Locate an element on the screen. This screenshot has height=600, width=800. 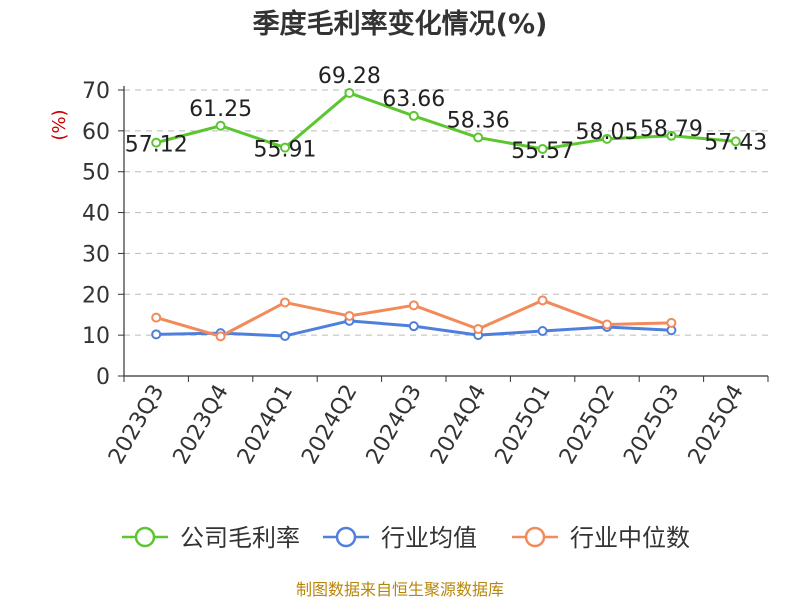
data-label: 55.57 is located at coordinates (542, 151).